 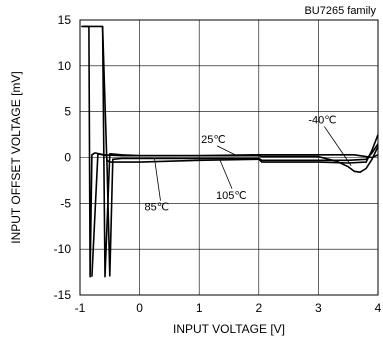 I want to click on device-family-label: BU7265 family, so click(x=340, y=11).